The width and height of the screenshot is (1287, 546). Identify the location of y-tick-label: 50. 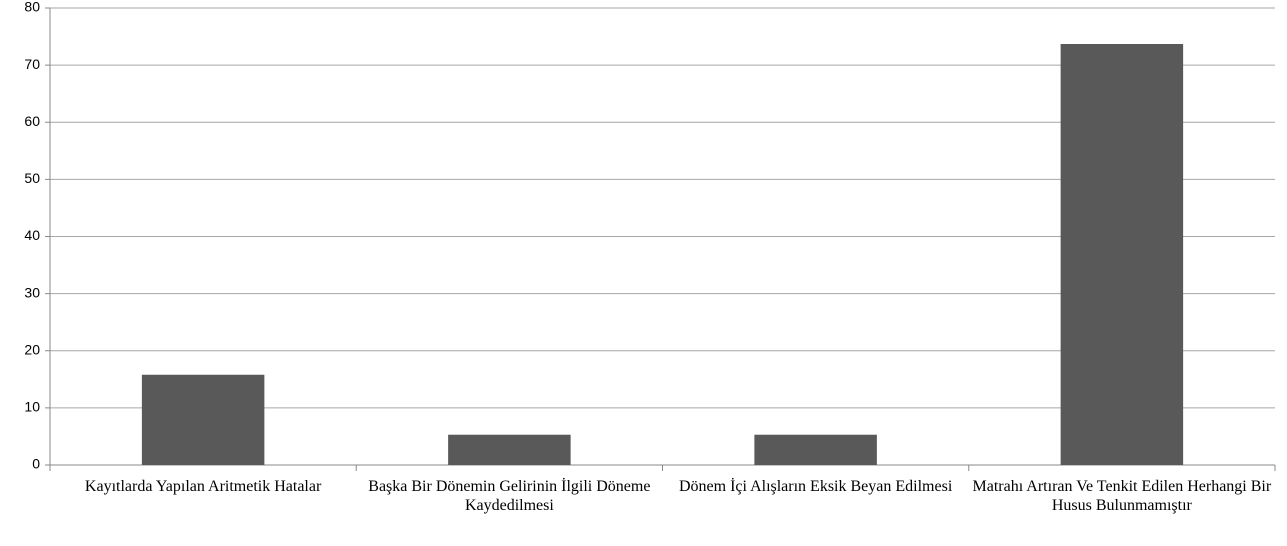
(32, 178).